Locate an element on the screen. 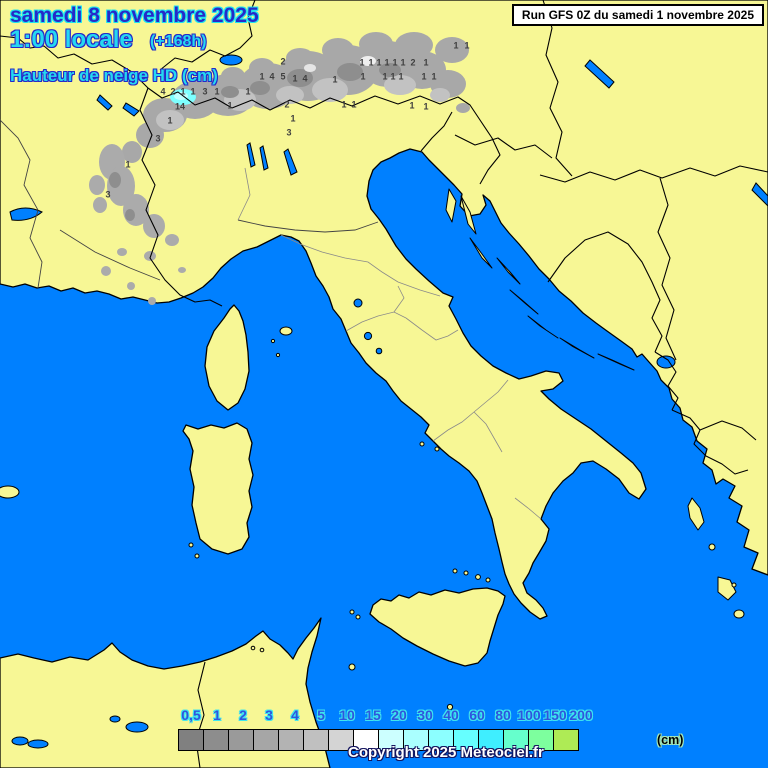  legend-tick-label: 10 is located at coordinates (347, 715).